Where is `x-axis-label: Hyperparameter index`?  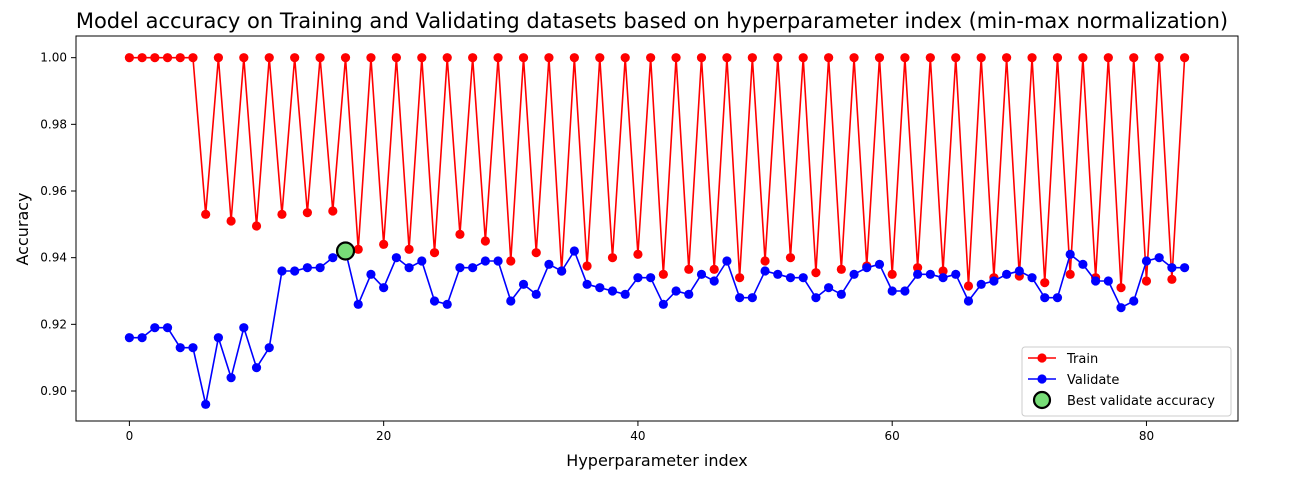 x-axis-label: Hyperparameter index is located at coordinates (656, 460).